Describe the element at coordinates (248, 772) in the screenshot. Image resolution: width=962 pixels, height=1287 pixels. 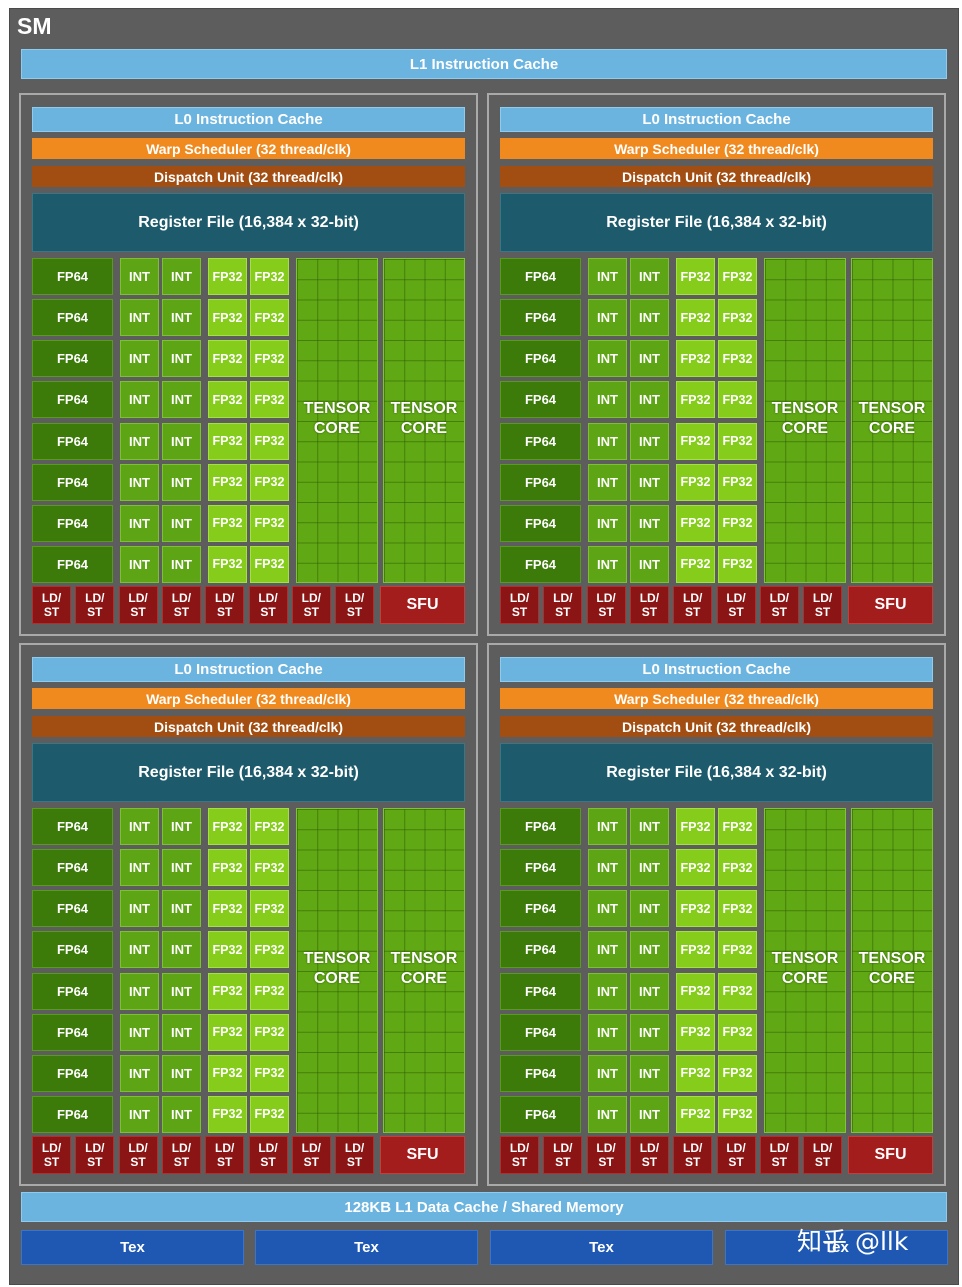
I see `register-file: Register File (16,384 x 32-bit)` at that location.